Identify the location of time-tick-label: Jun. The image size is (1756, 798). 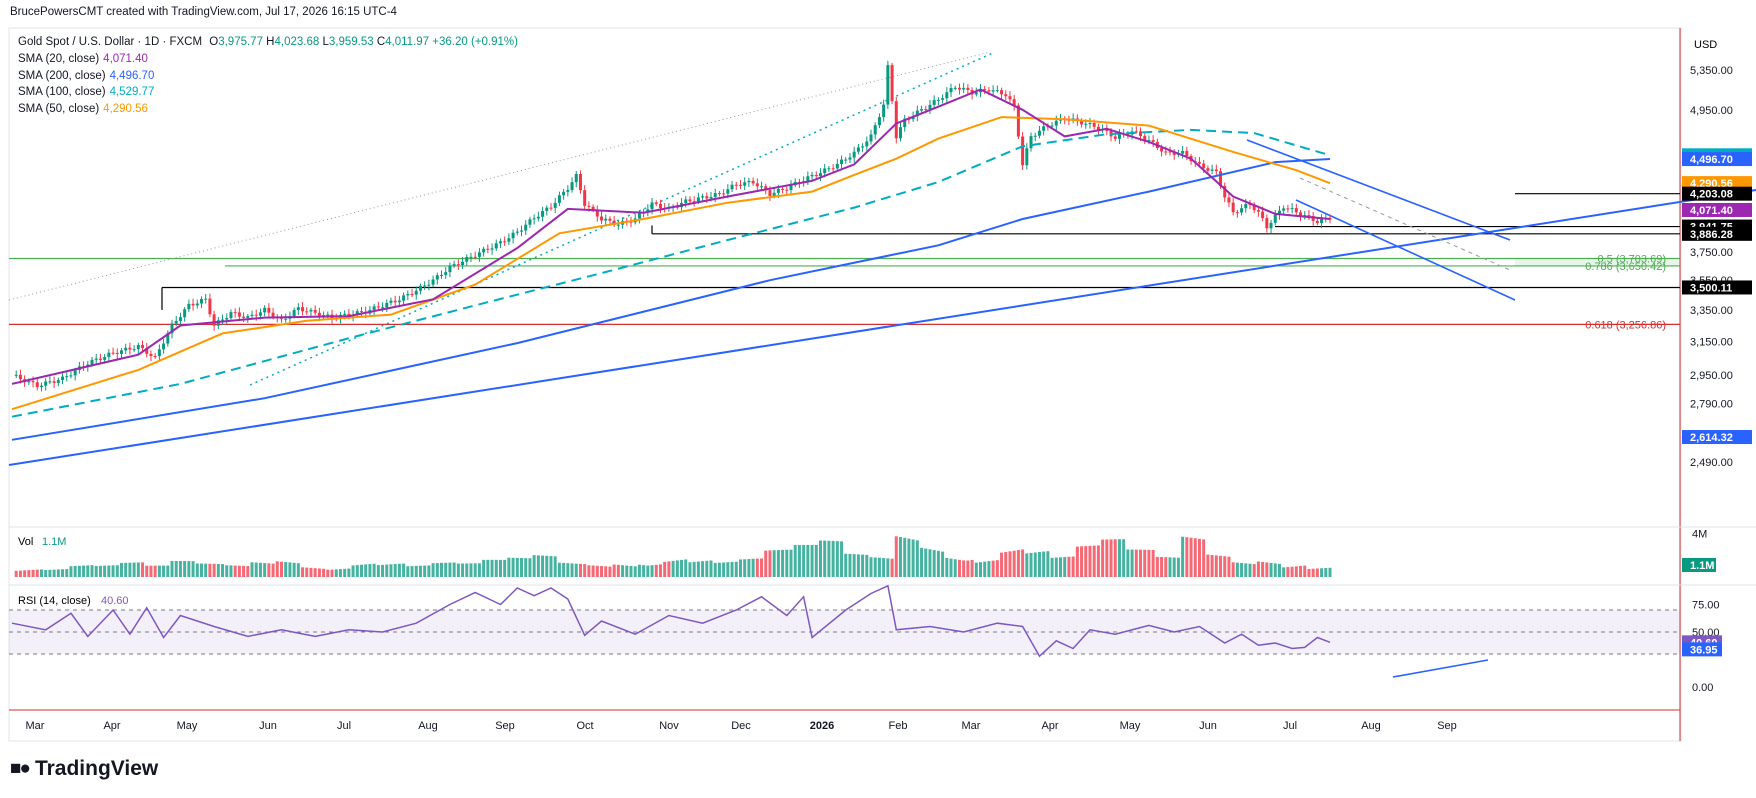
(1208, 726).